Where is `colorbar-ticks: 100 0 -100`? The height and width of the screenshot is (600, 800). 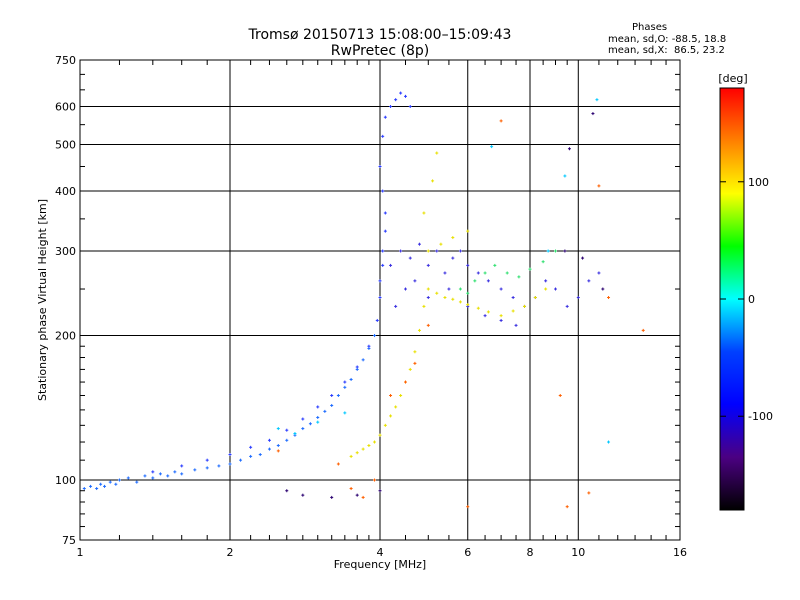
colorbar-ticks: 100 0 -100 is located at coordinates (746, 299).